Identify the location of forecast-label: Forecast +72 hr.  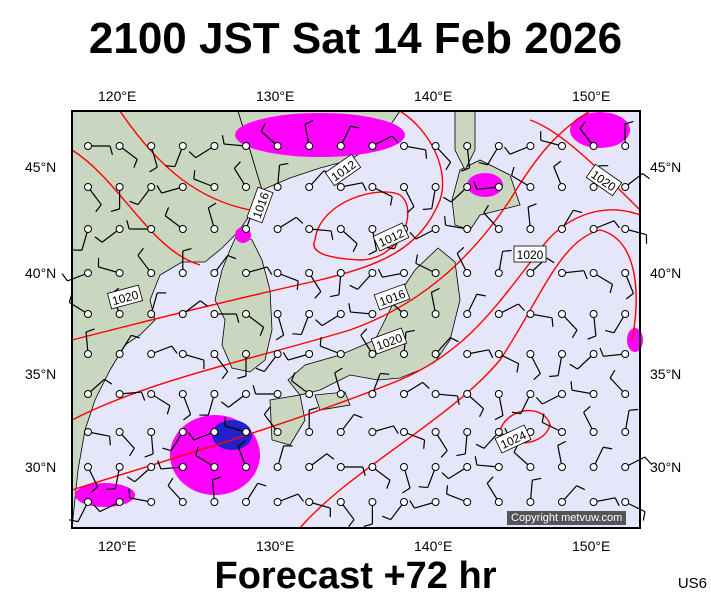
(355, 576).